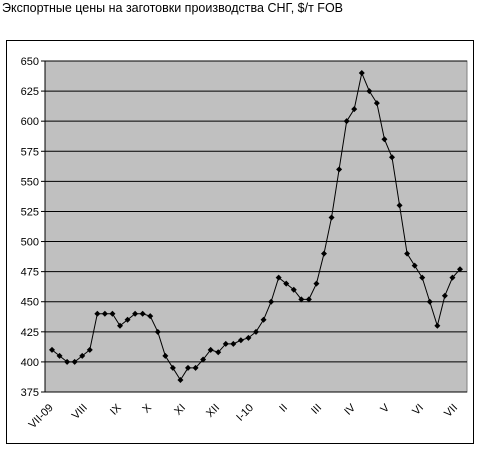 The width and height of the screenshot is (480, 450). What do you see at coordinates (30, 273) in the screenshot?
I see `y-tick-label: 475` at bounding box center [30, 273].